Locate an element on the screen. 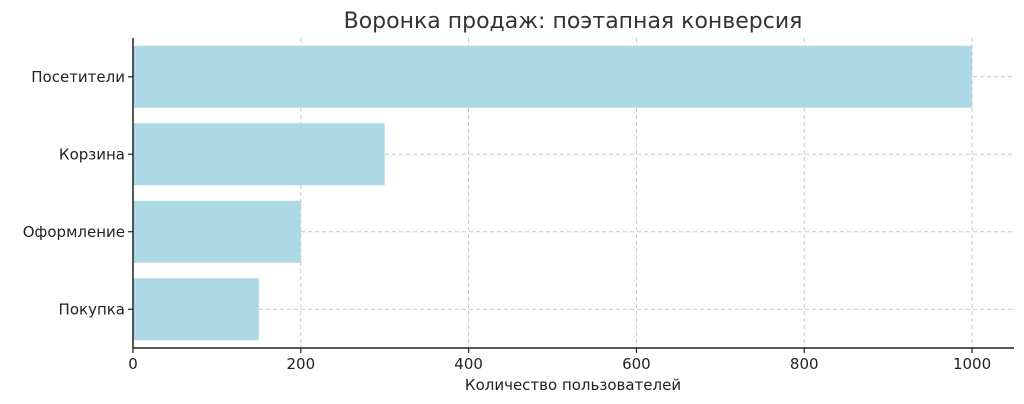  x-tick-label: 1000 is located at coordinates (972, 364).